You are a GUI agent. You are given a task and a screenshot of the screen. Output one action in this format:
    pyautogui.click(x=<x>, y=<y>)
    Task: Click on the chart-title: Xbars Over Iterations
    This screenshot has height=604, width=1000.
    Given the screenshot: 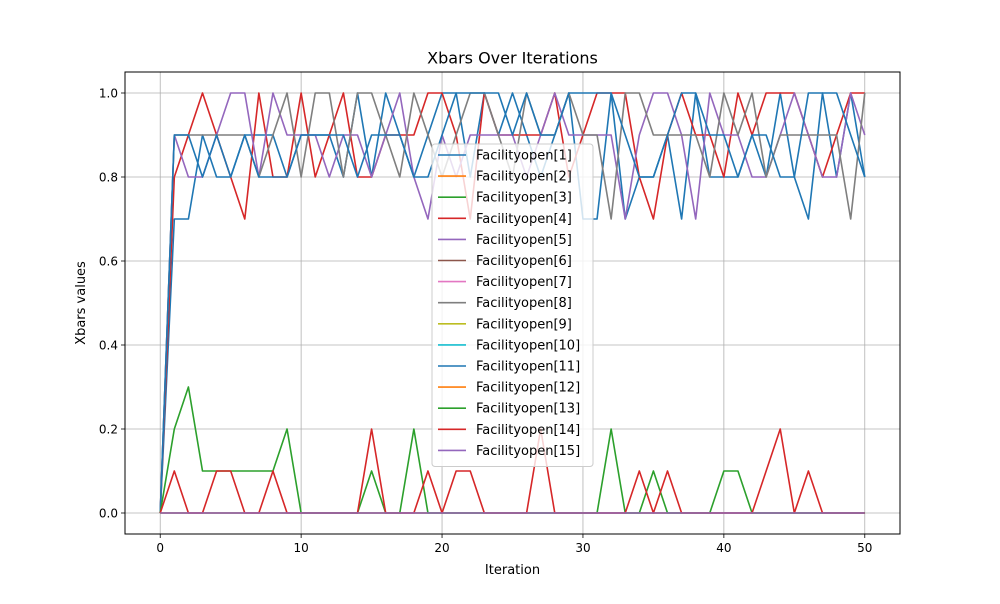 What is the action you would take?
    pyautogui.click(x=512, y=58)
    